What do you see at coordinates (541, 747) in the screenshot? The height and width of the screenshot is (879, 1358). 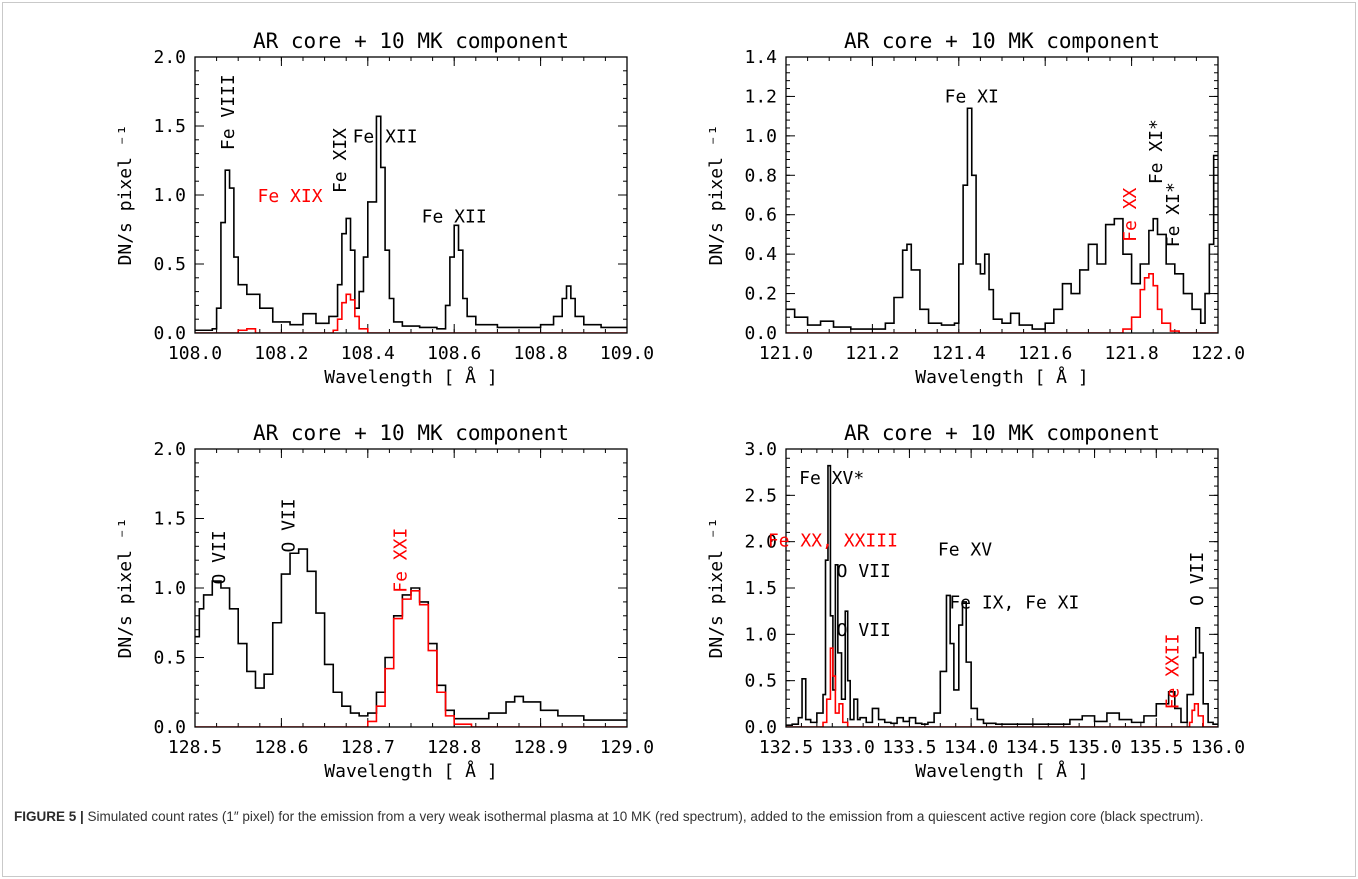 I see `x-tick-label: 128.9` at bounding box center [541, 747].